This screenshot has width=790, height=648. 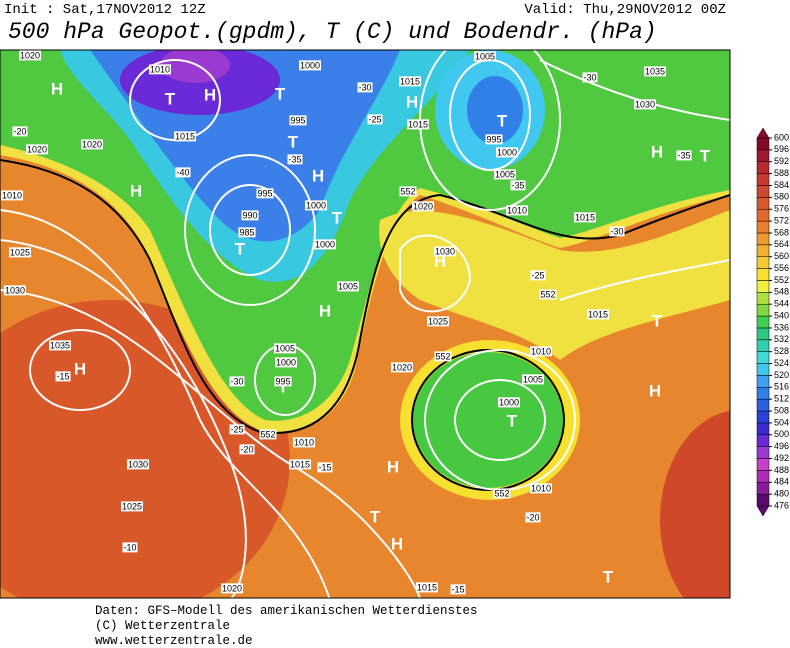 What do you see at coordinates (781, 339) in the screenshot?
I see `colorbar-label: 532` at bounding box center [781, 339].